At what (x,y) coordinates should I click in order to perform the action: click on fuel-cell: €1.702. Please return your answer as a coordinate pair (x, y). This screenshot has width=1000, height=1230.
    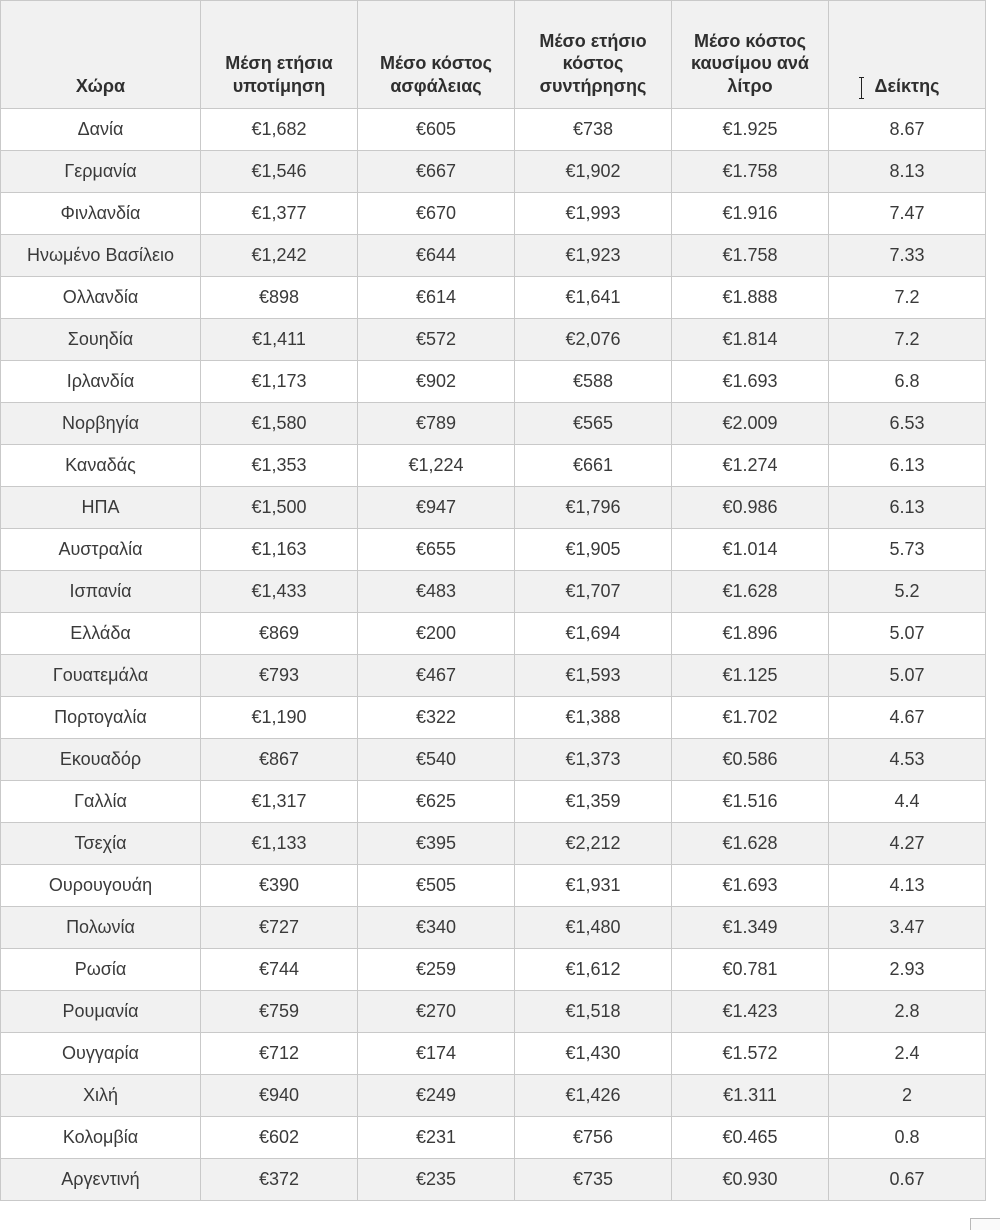
    Looking at the image, I should click on (750, 717).